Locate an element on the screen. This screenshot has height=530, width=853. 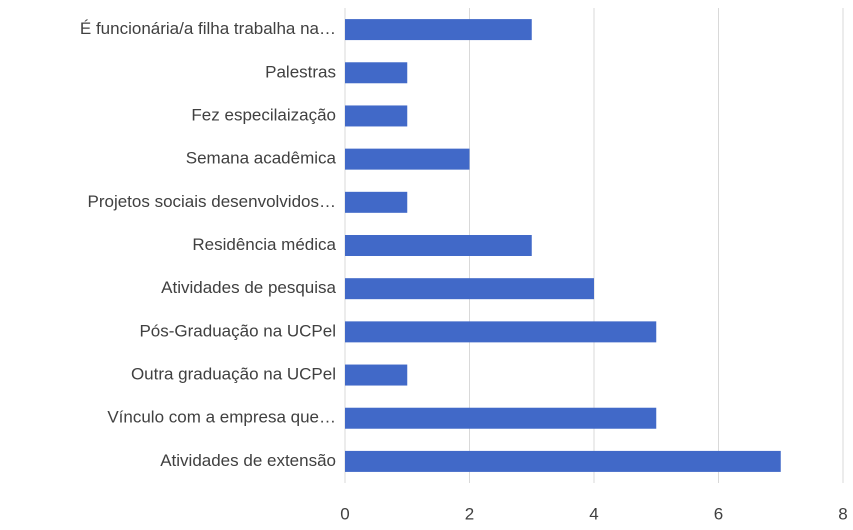
x-tick-label: 4 is located at coordinates (593, 513).